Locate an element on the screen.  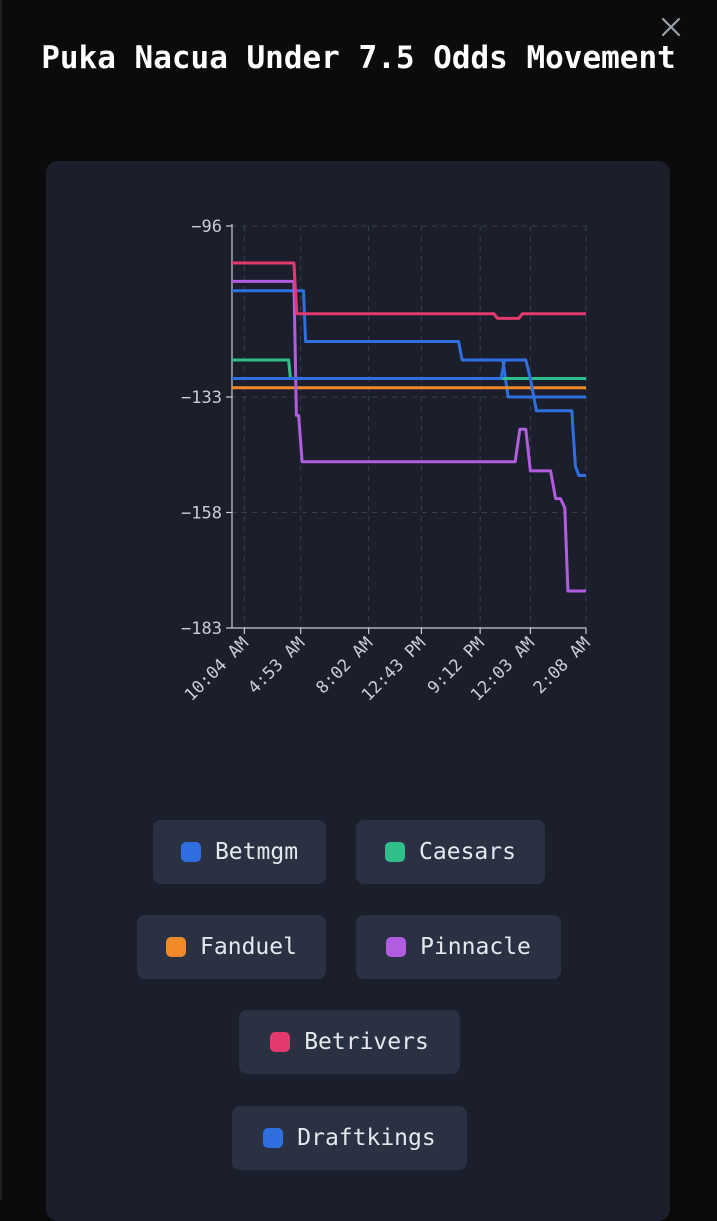
legend-item-betmgm: Betmgm is located at coordinates (239, 852).